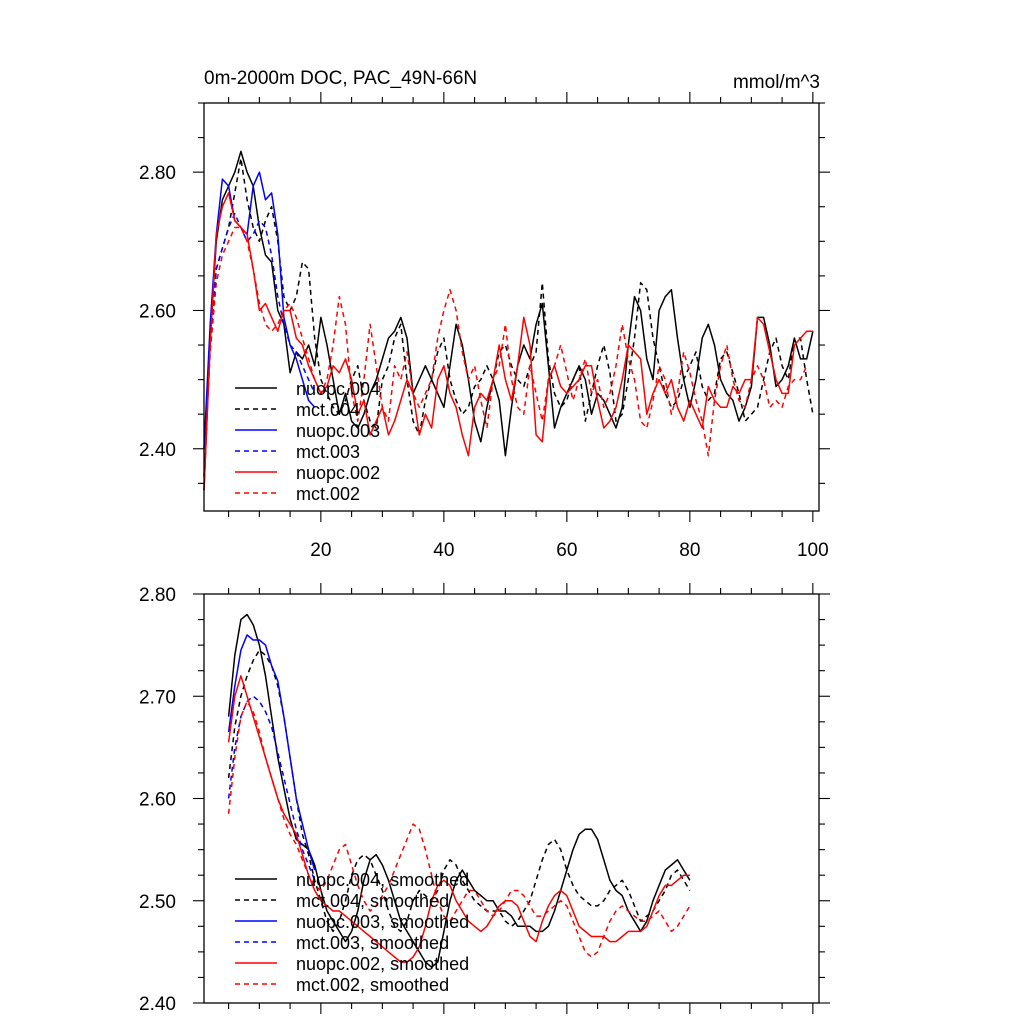 Image resolution: width=1024 pixels, height=1029 pixels. What do you see at coordinates (328, 452) in the screenshot?
I see `legend-label: mct.003` at bounding box center [328, 452].